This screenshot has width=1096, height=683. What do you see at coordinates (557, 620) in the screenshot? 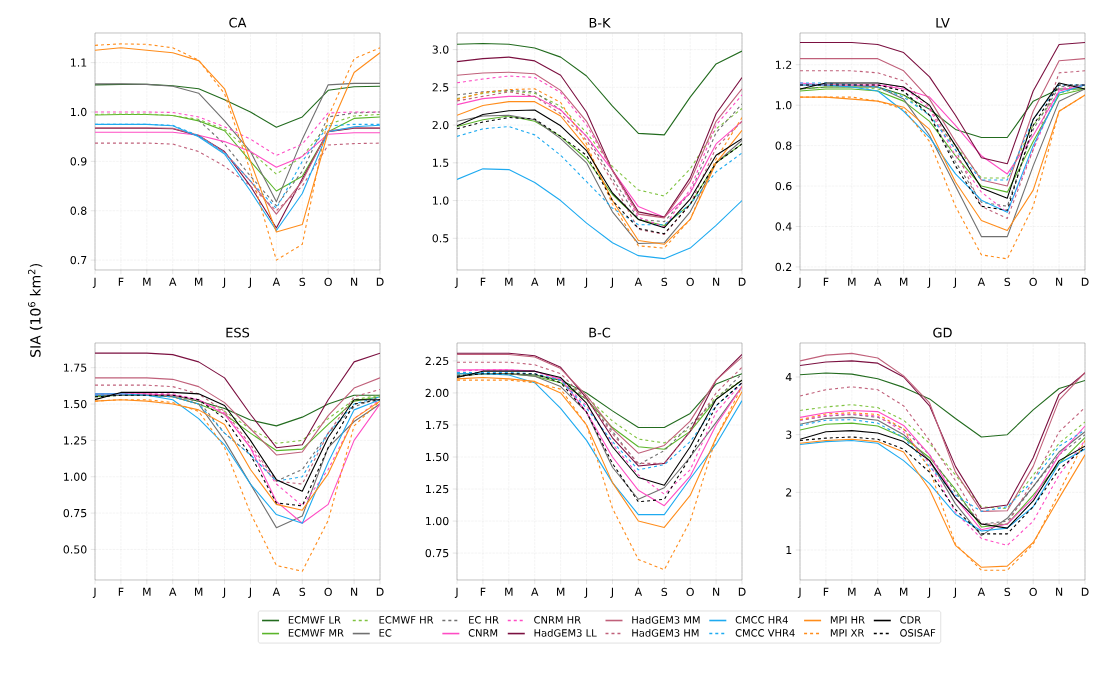
I see `legend-label: CNRM HR` at bounding box center [557, 620].